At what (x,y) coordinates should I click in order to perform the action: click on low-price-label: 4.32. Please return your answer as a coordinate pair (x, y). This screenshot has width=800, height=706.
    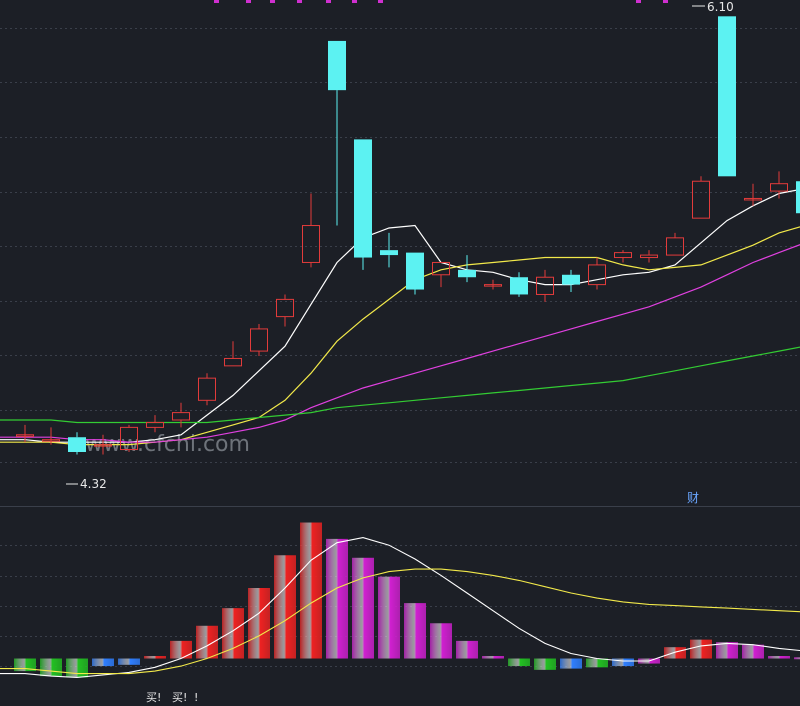
    Looking at the image, I should click on (93, 484).